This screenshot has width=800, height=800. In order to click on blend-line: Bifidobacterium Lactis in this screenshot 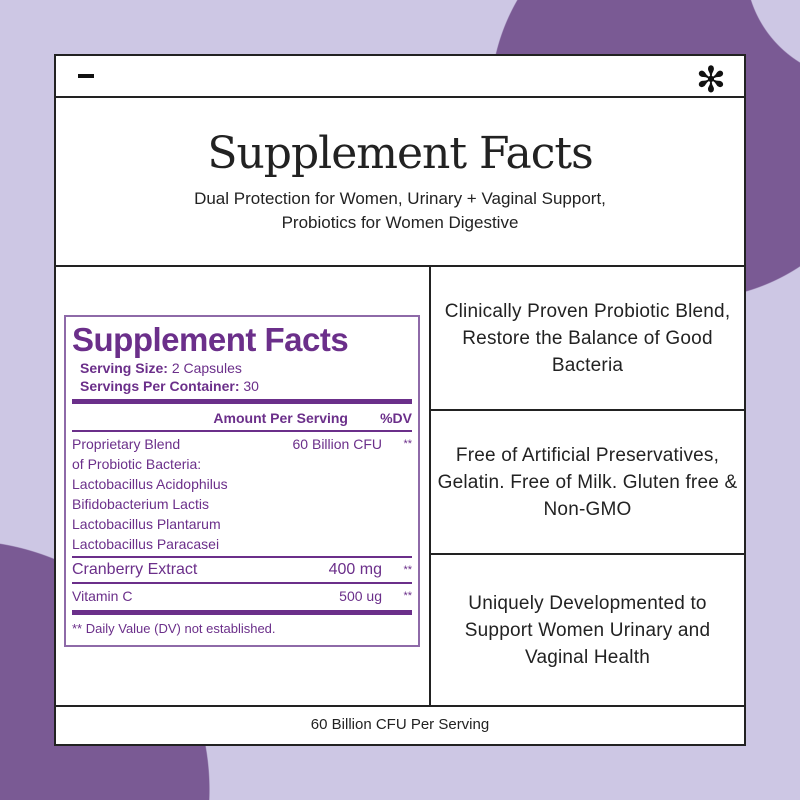, I will do `click(140, 504)`.